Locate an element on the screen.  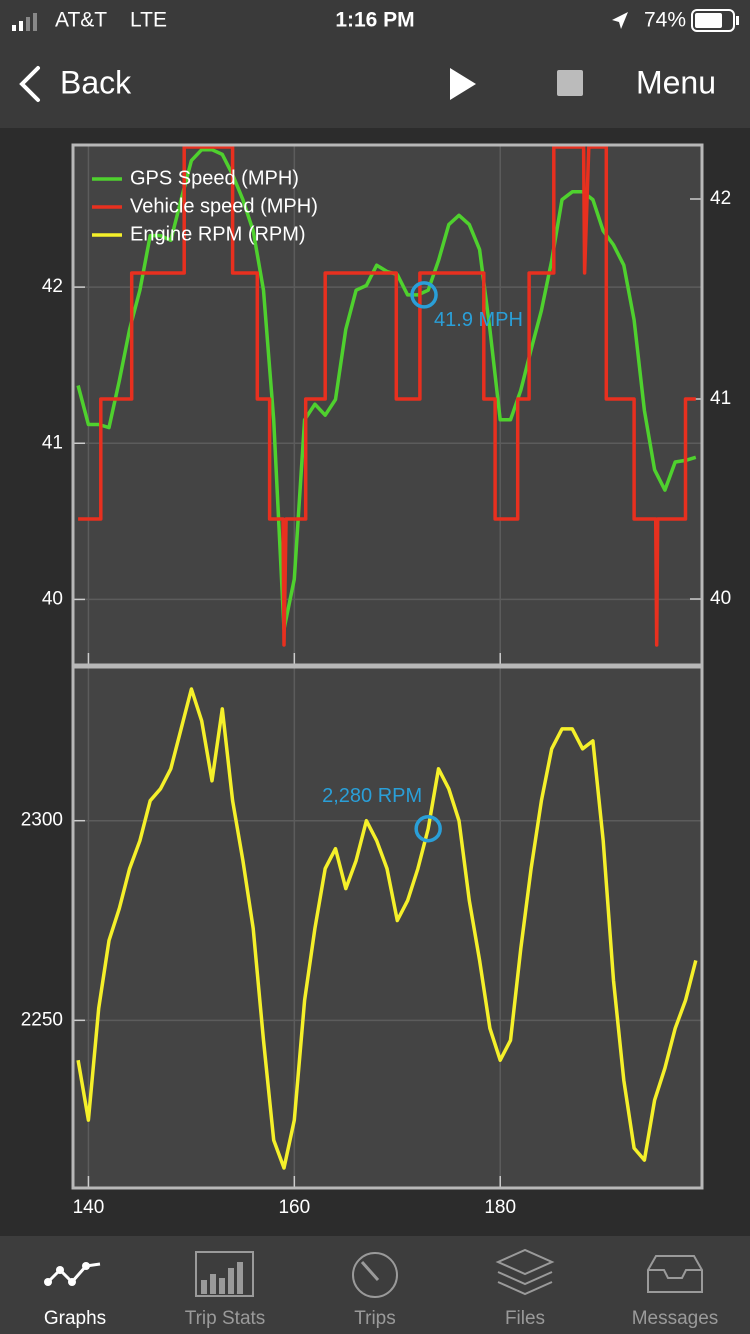
x-tick-label: 140 is located at coordinates (89, 1207).